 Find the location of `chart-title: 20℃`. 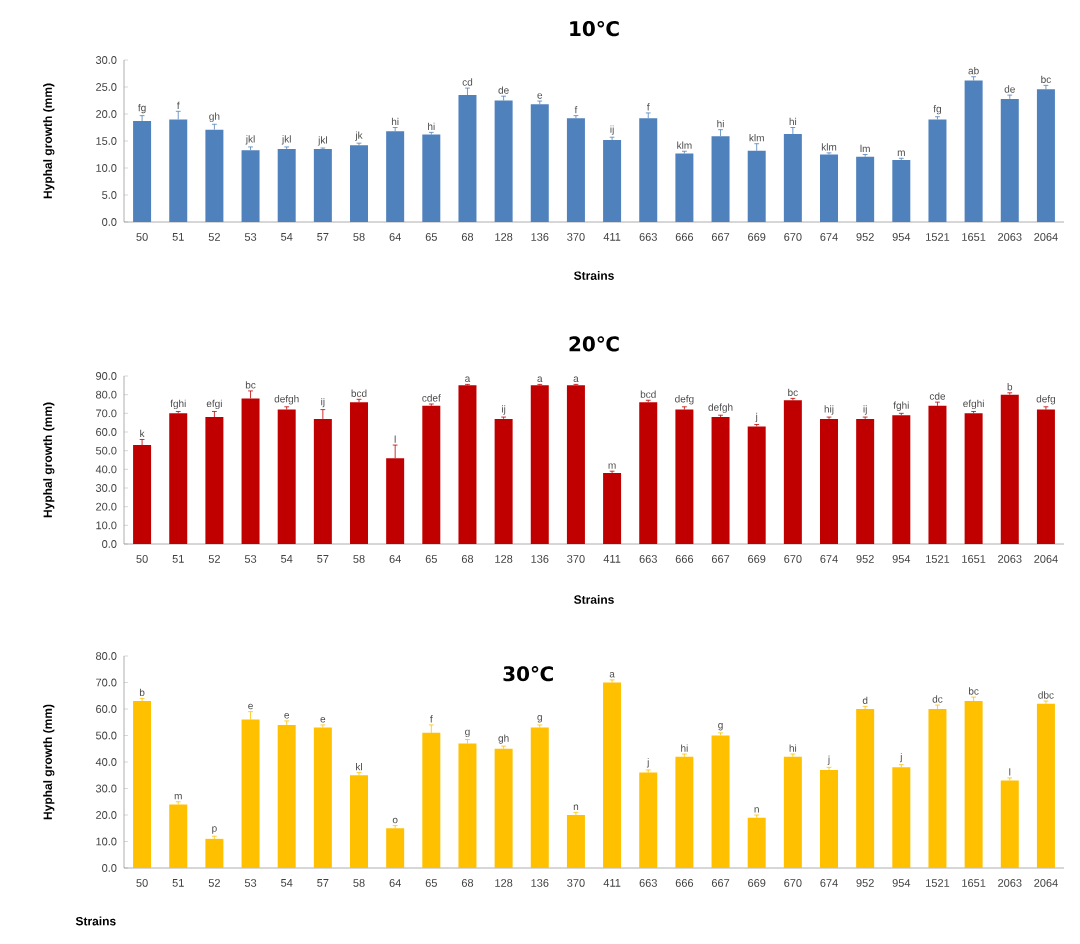

chart-title: 20℃ is located at coordinates (594, 344).